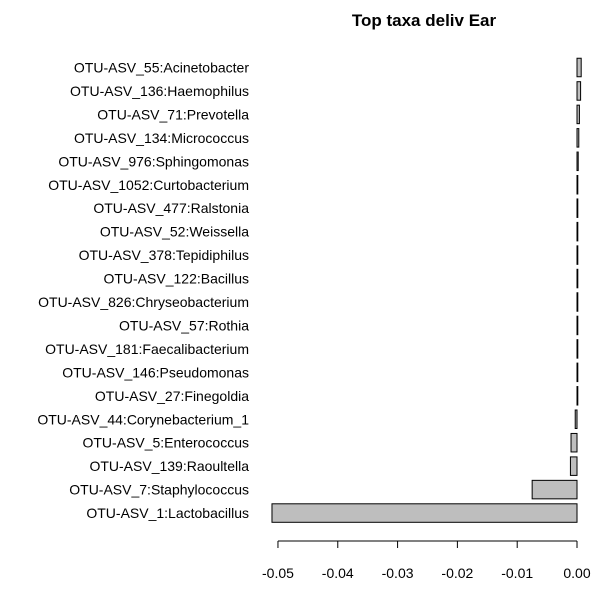  Describe the element at coordinates (457, 573) in the screenshot. I see `x-tick-label: -0.02` at that location.